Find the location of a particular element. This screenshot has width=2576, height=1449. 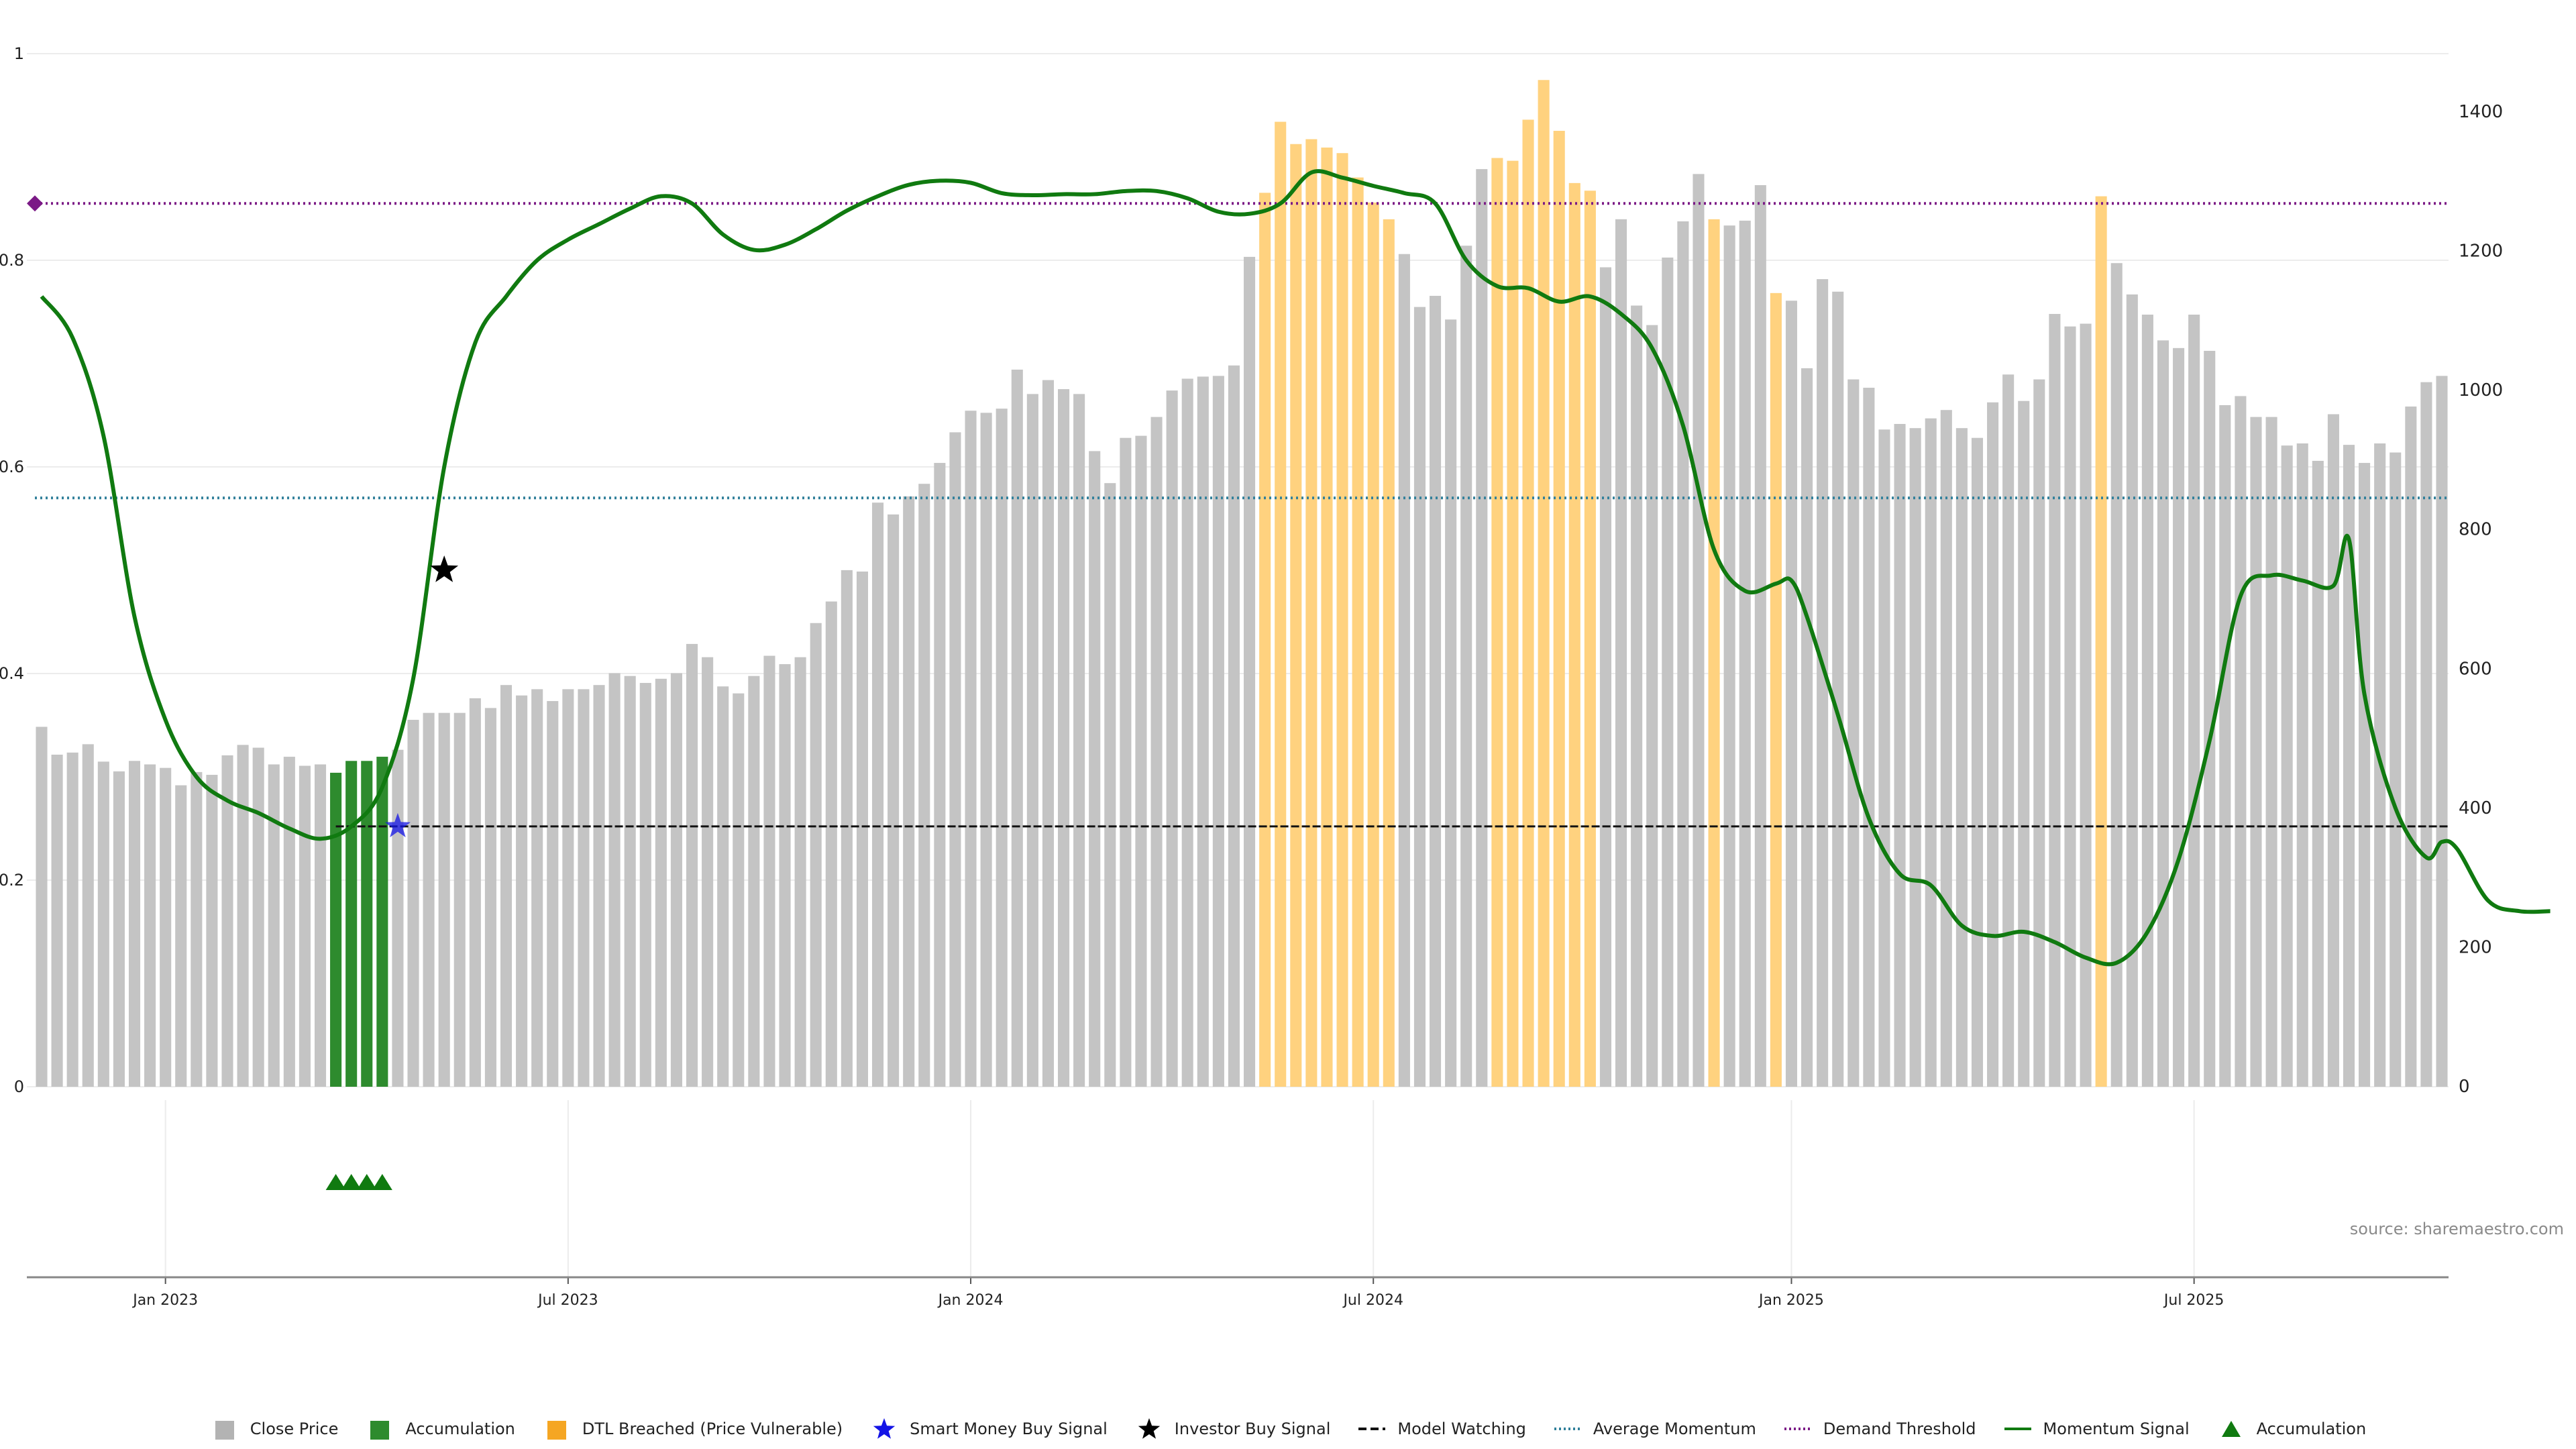

left-axis-tick-label: 0.6 is located at coordinates (12, 467).